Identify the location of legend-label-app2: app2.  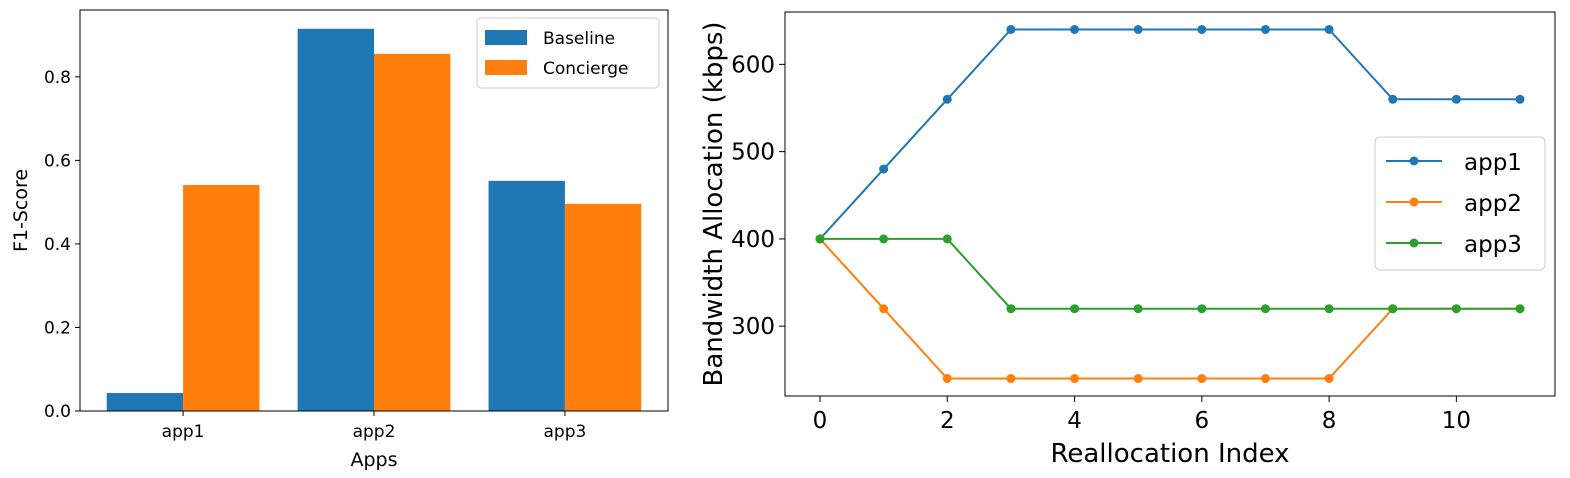
(1493, 204).